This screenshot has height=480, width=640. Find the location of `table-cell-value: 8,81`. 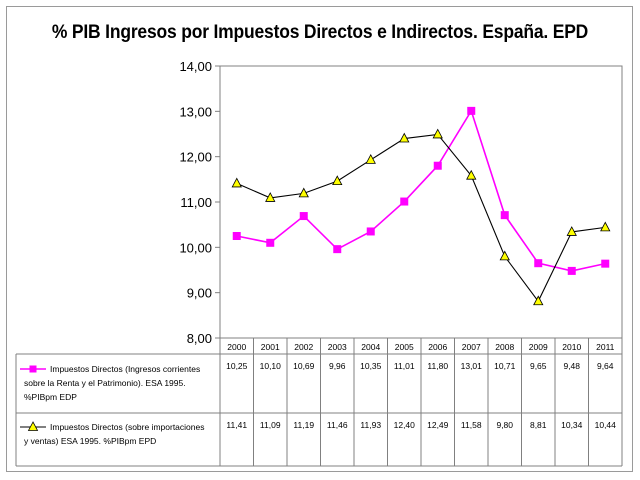

table-cell-value: 8,81 is located at coordinates (538, 425).